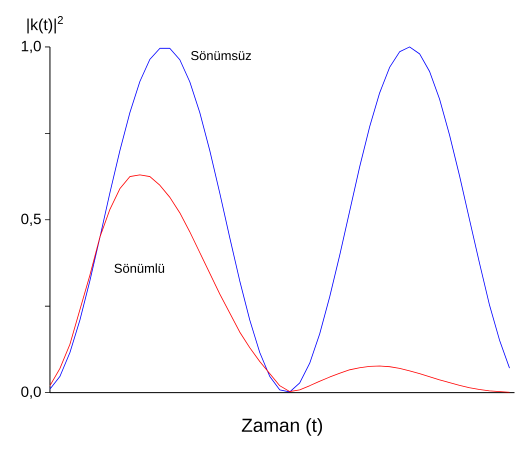  What do you see at coordinates (31, 47) in the screenshot?
I see `y-tick-label: 1,0` at bounding box center [31, 47].